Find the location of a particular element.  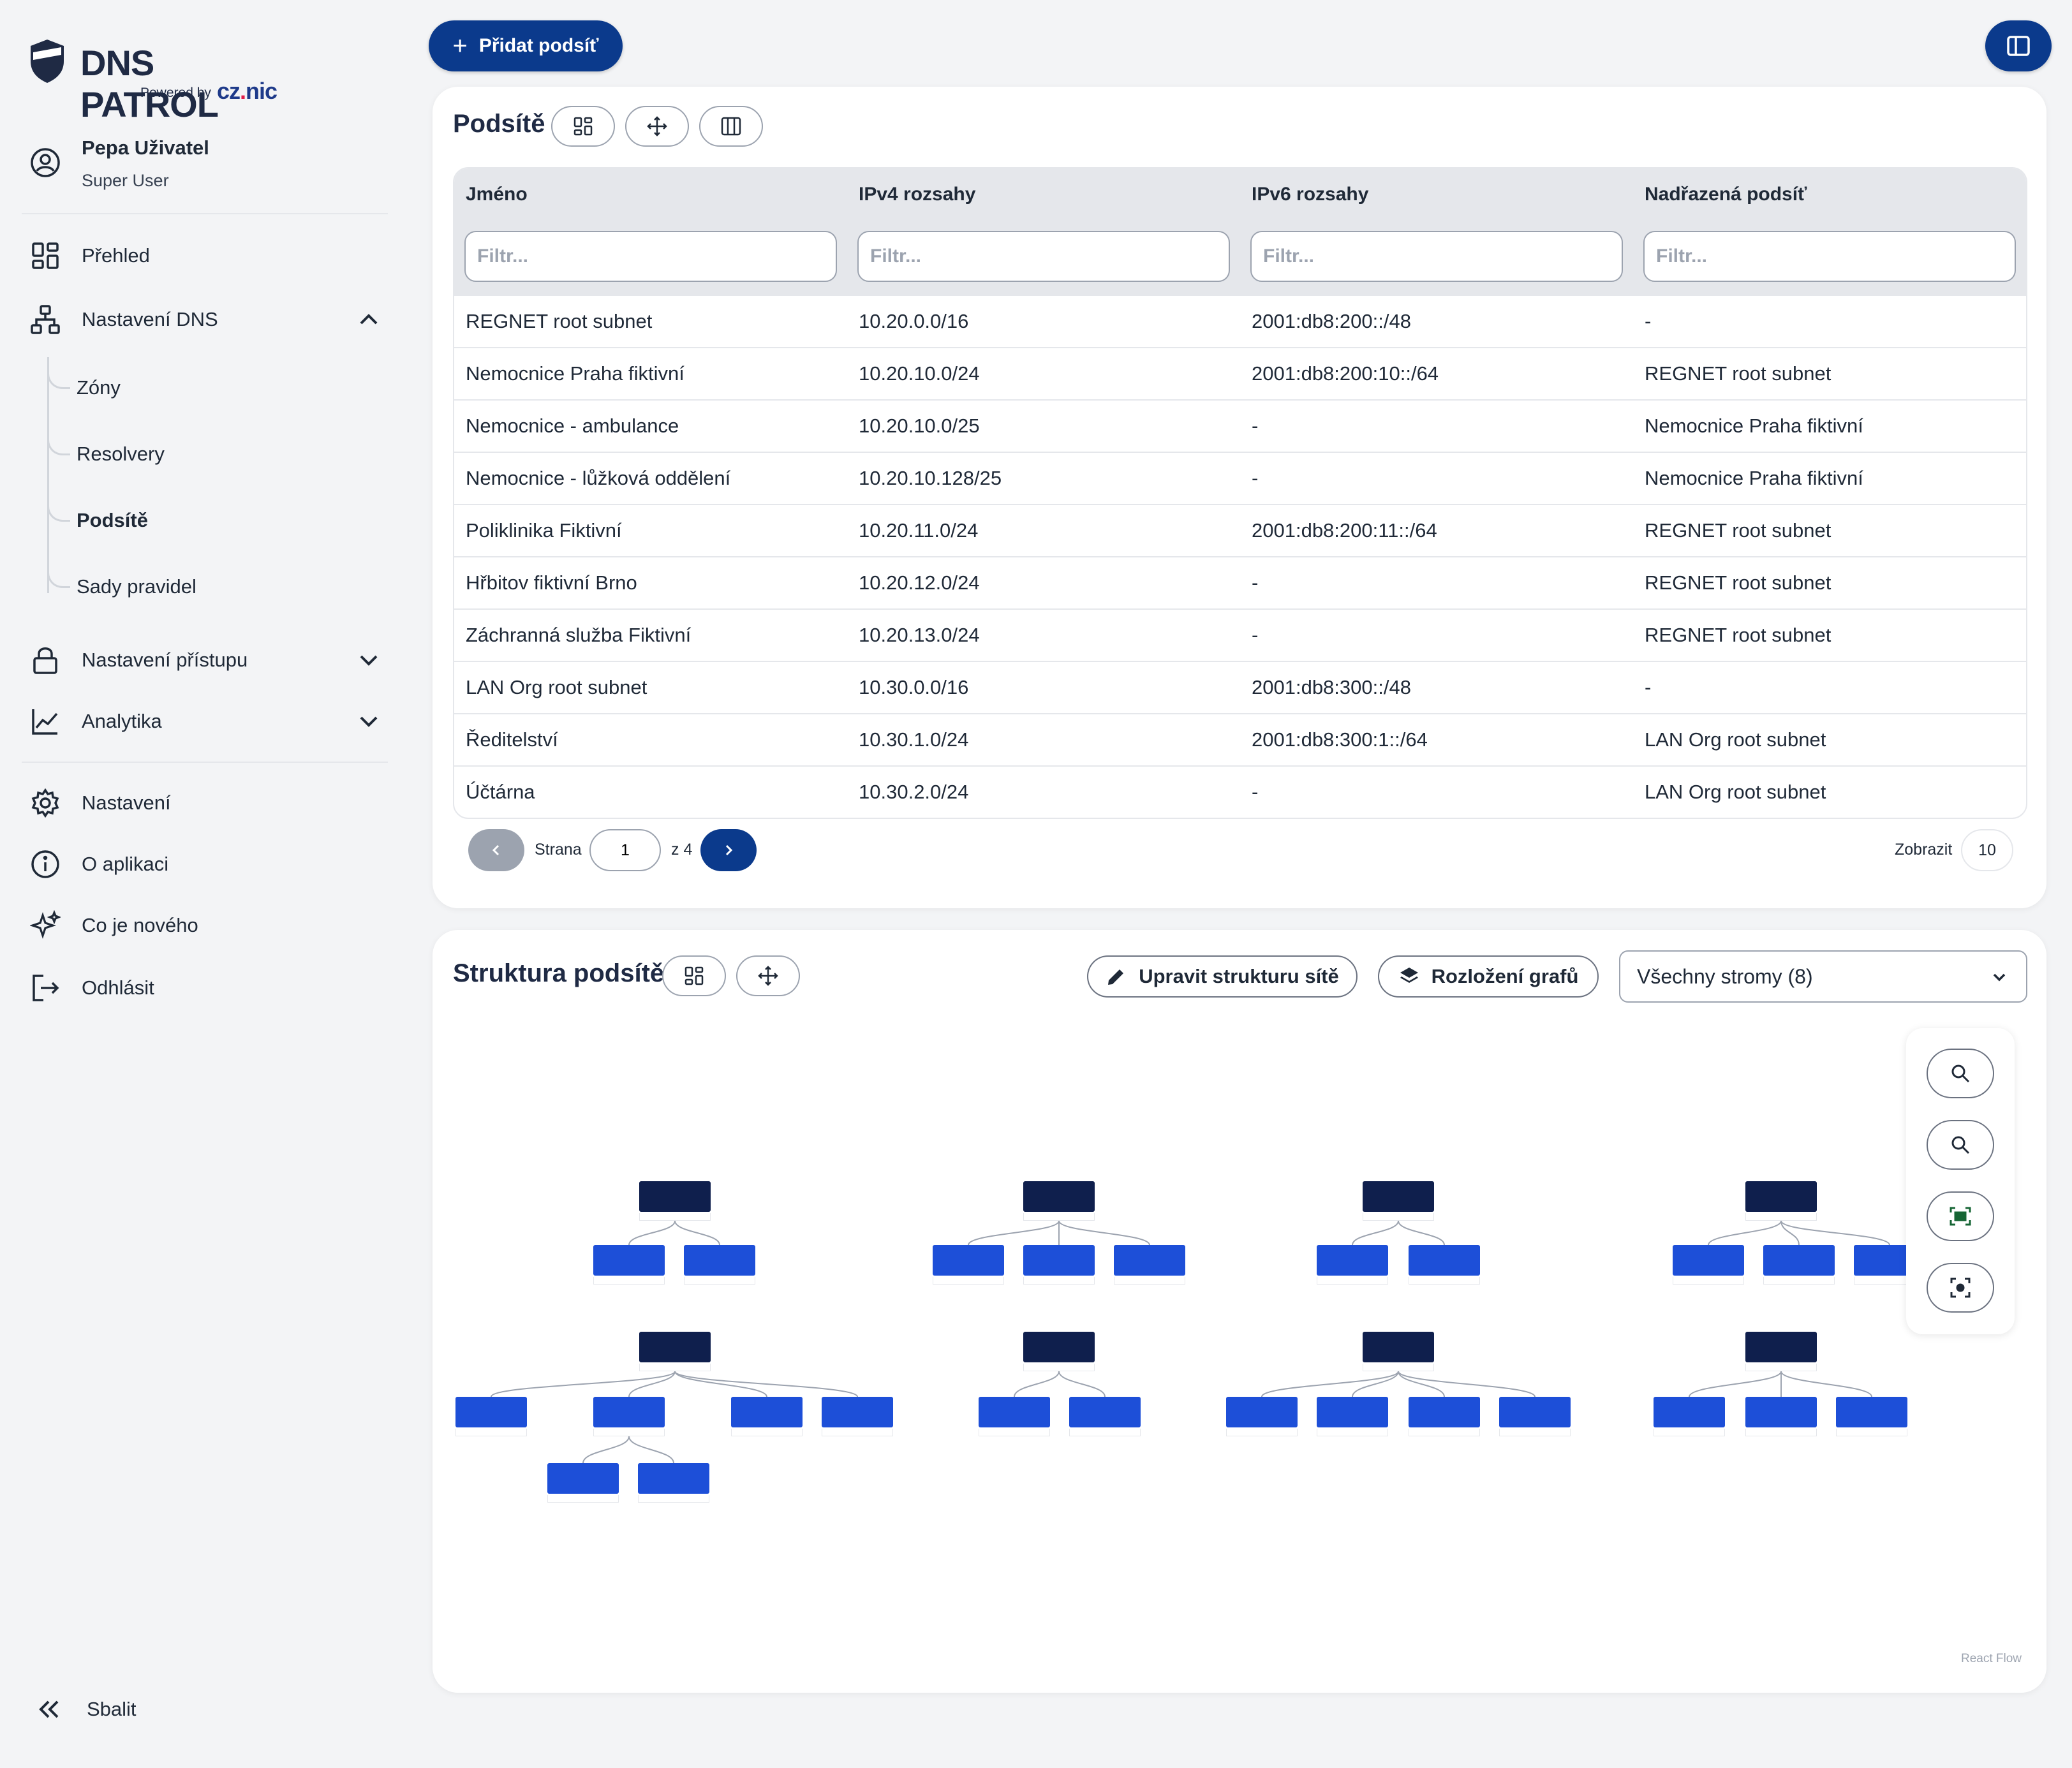

submenu-branch is located at coordinates (58, 510).